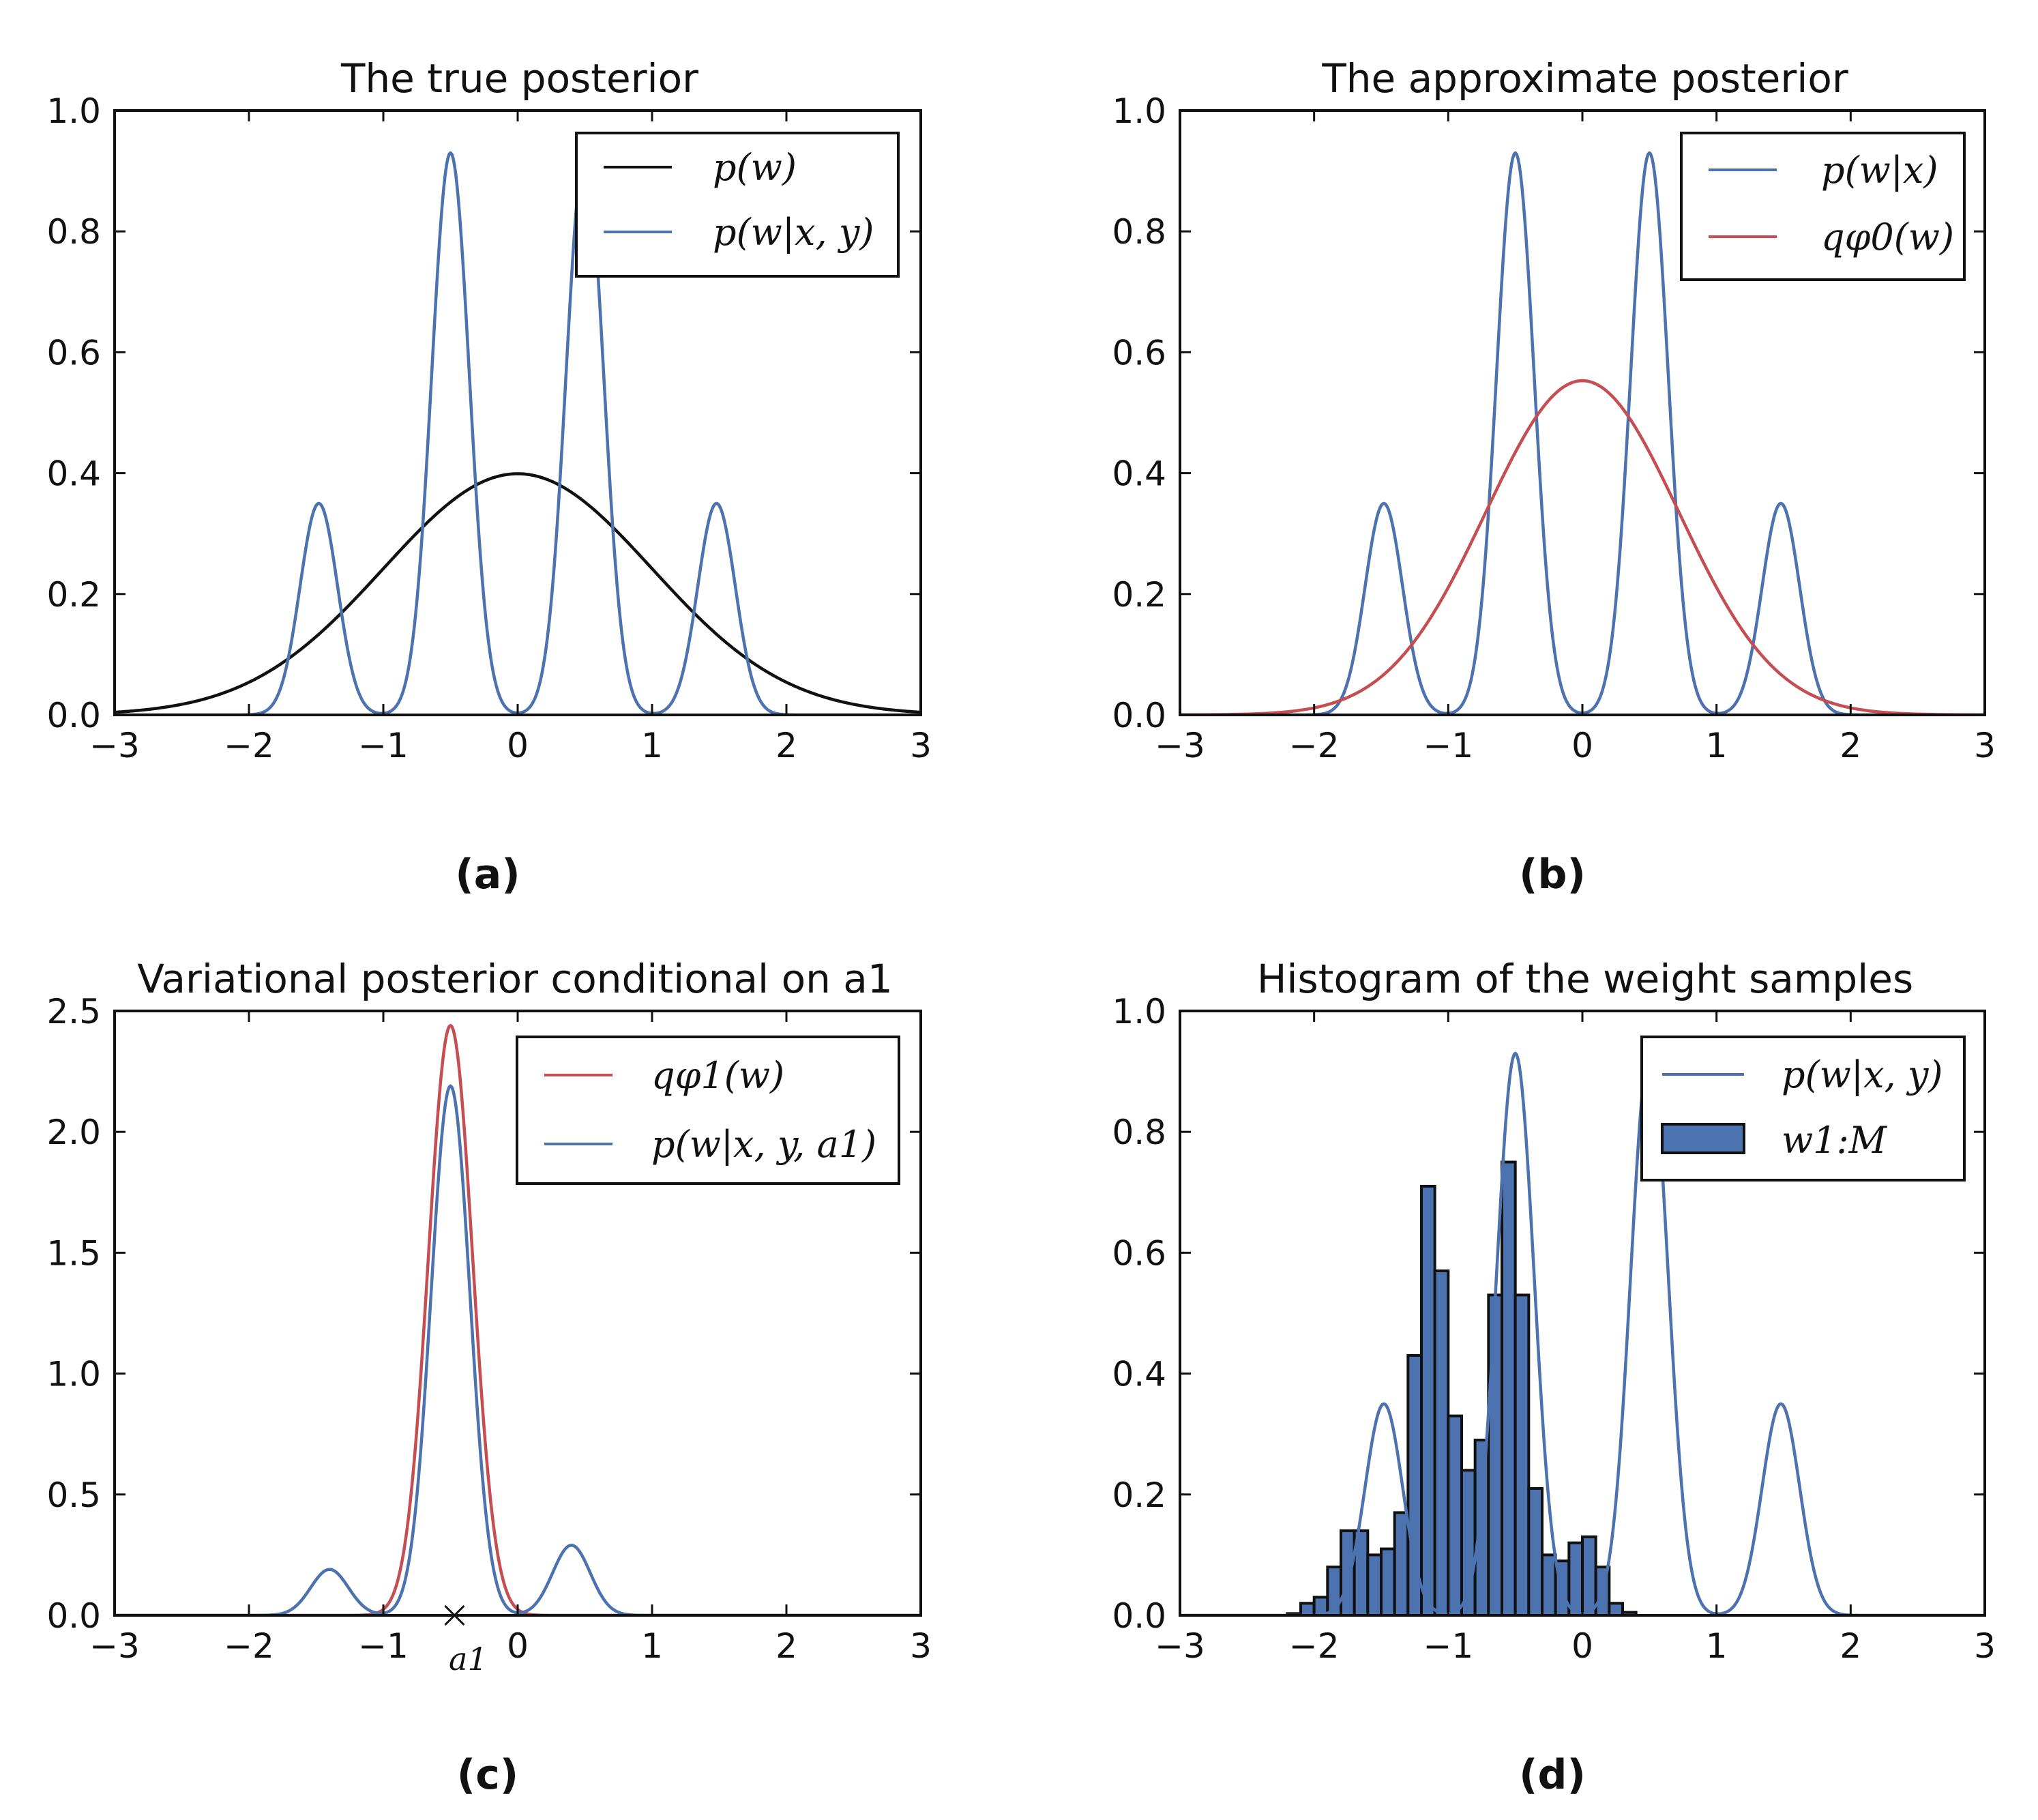  Describe the element at coordinates (515, 979) in the screenshot. I see `panel-c-title: Variational posterior conditional on a1` at that location.